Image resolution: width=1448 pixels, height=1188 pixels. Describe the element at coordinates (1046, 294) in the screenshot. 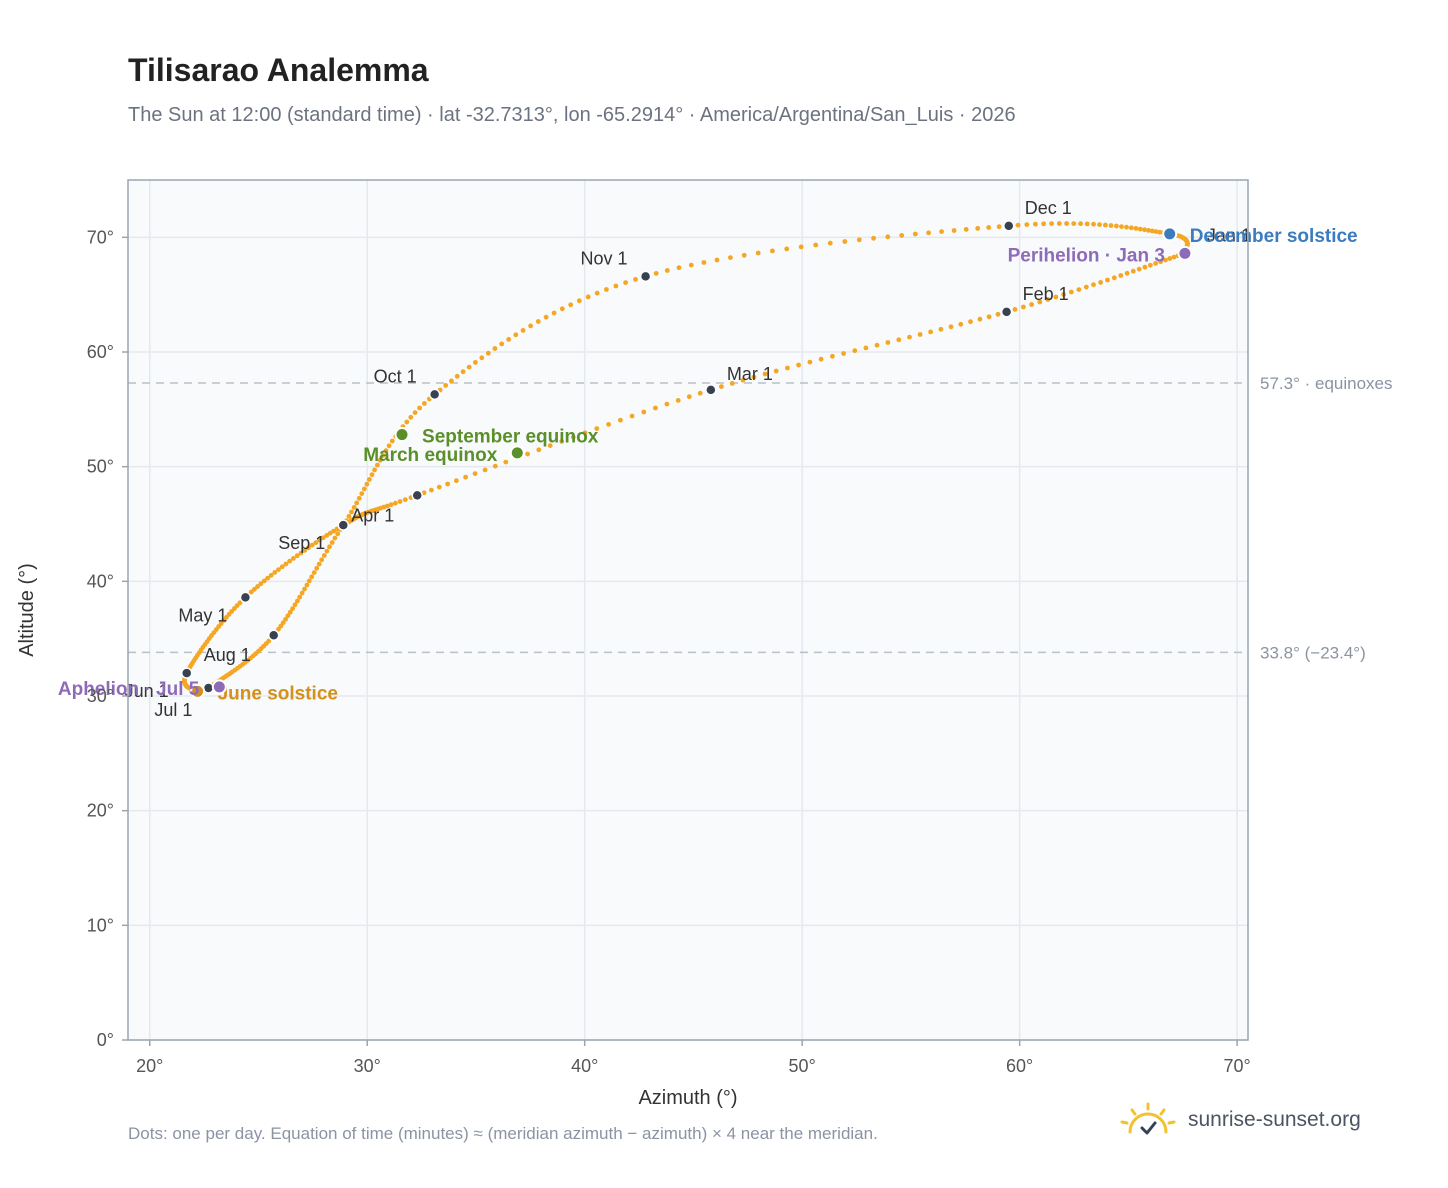

I see `month-label: Feb 1` at that location.